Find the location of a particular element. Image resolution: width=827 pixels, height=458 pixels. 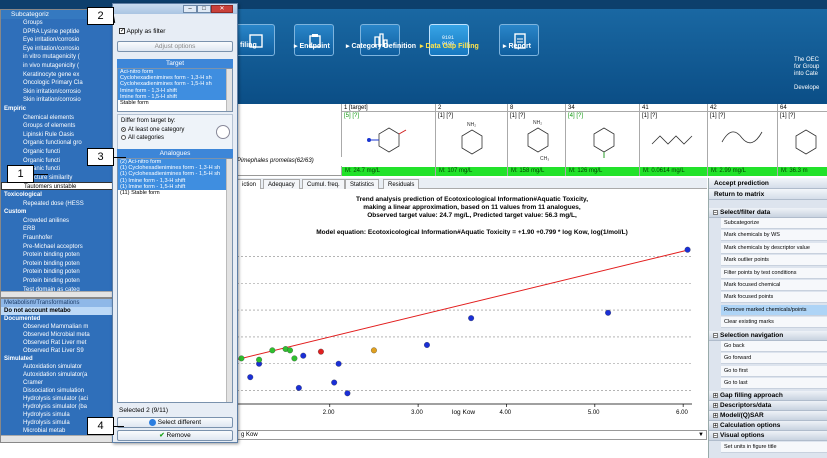

tree-category: Empiric is located at coordinates (15, 109).